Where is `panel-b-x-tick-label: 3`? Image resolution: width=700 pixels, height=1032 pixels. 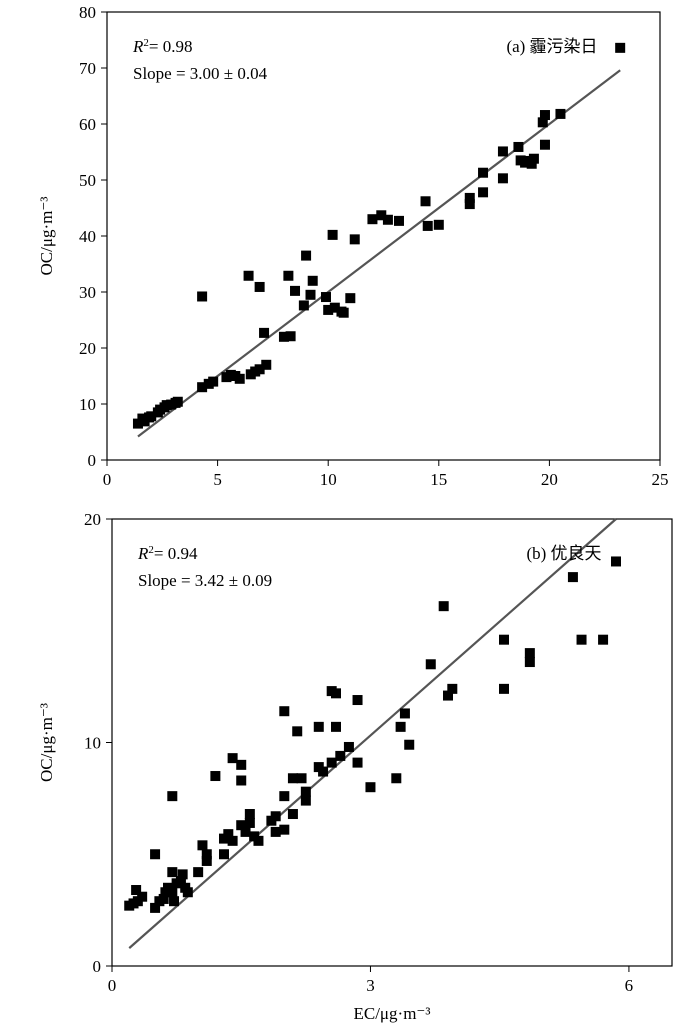
panel-b-x-tick-label: 3 is located at coordinates (370, 985).